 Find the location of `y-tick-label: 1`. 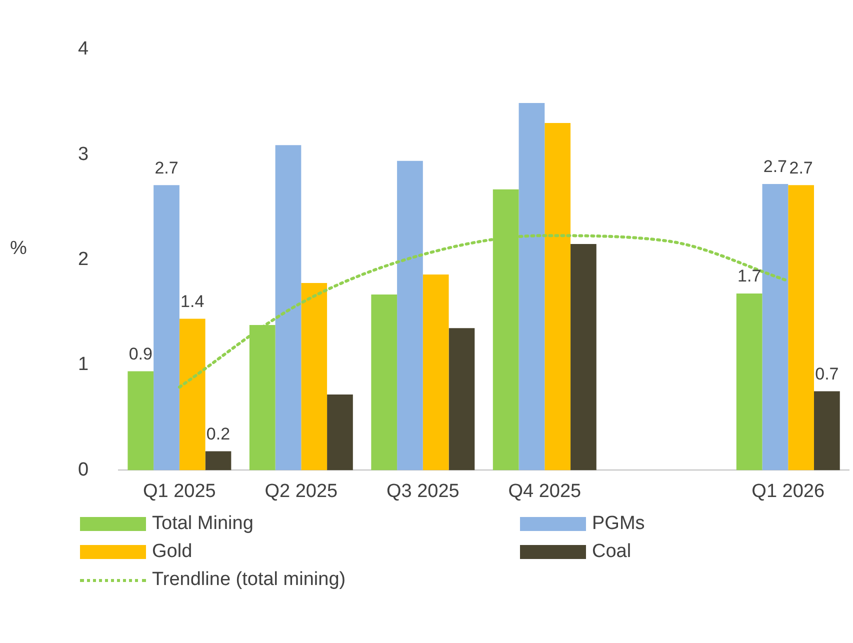

y-tick-label: 1 is located at coordinates (83, 365).